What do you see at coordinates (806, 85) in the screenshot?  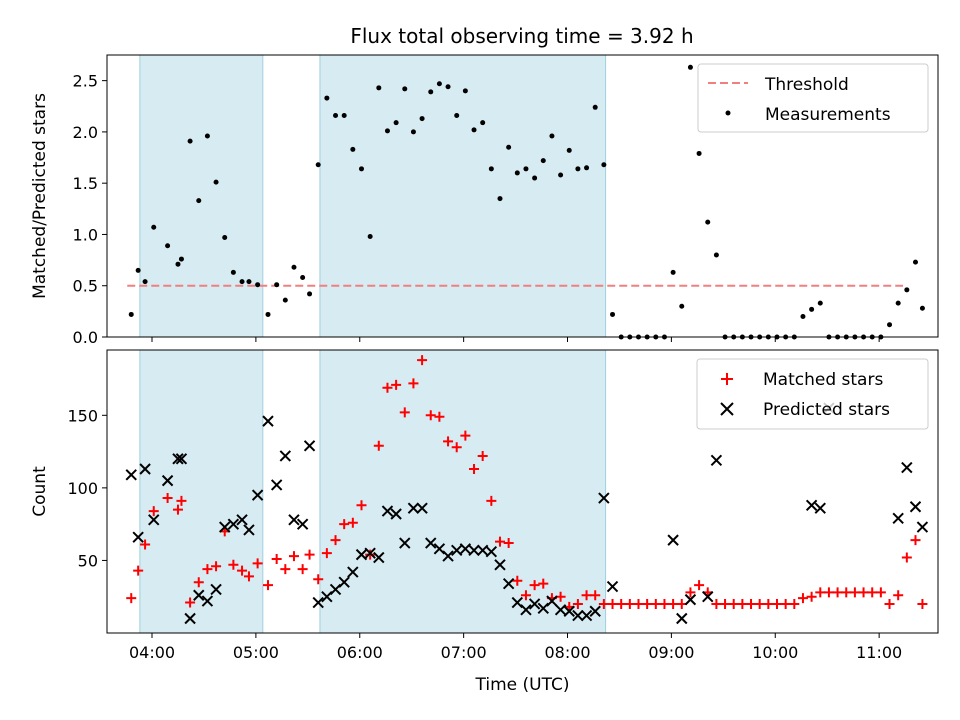 I see `legend-threshold-label: Threshold` at bounding box center [806, 85].